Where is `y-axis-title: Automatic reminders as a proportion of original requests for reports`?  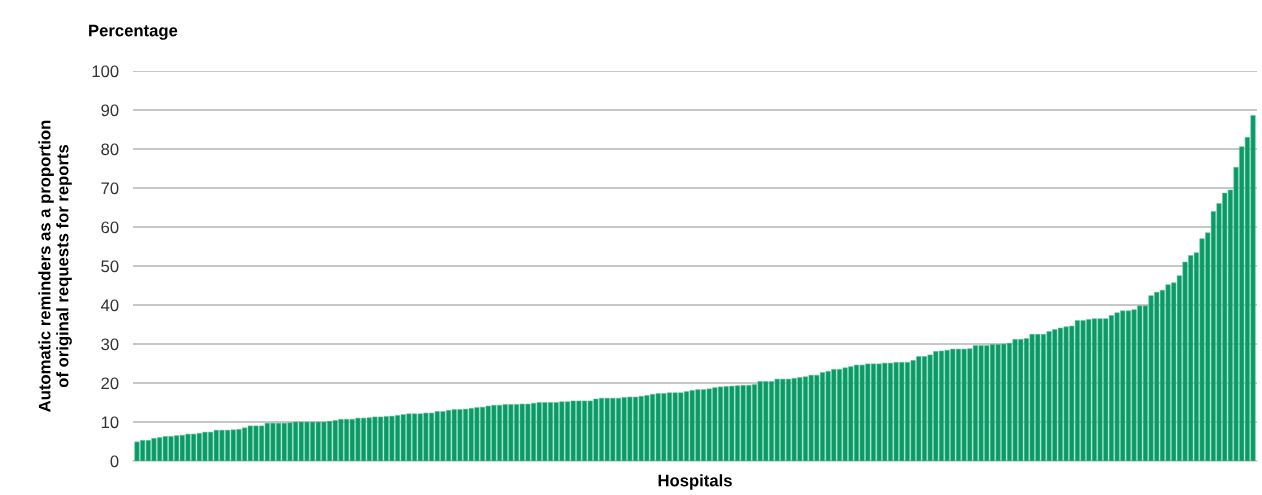
y-axis-title: Automatic reminders as a proportion of original requests for reports is located at coordinates (55, 266).